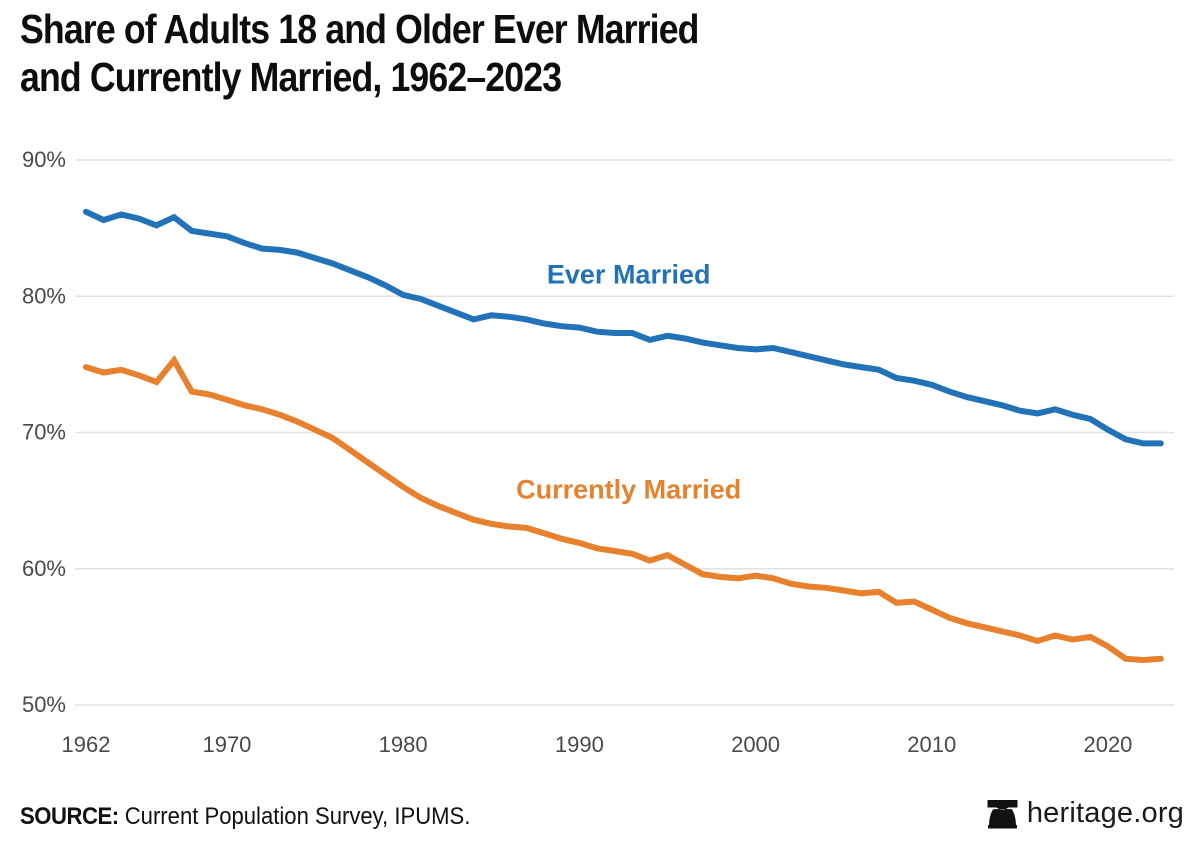 This screenshot has width=1200, height=847. What do you see at coordinates (1002, 813) in the screenshot?
I see `liberty-bell-icon` at bounding box center [1002, 813].